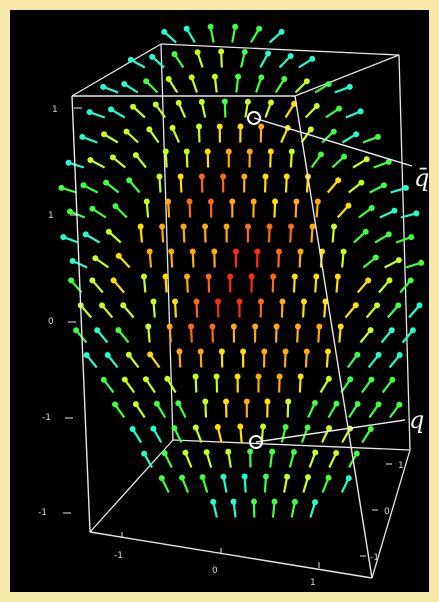  What do you see at coordinates (333, 142) in the screenshot?
I see `q-bar-pointer-line` at bounding box center [333, 142].